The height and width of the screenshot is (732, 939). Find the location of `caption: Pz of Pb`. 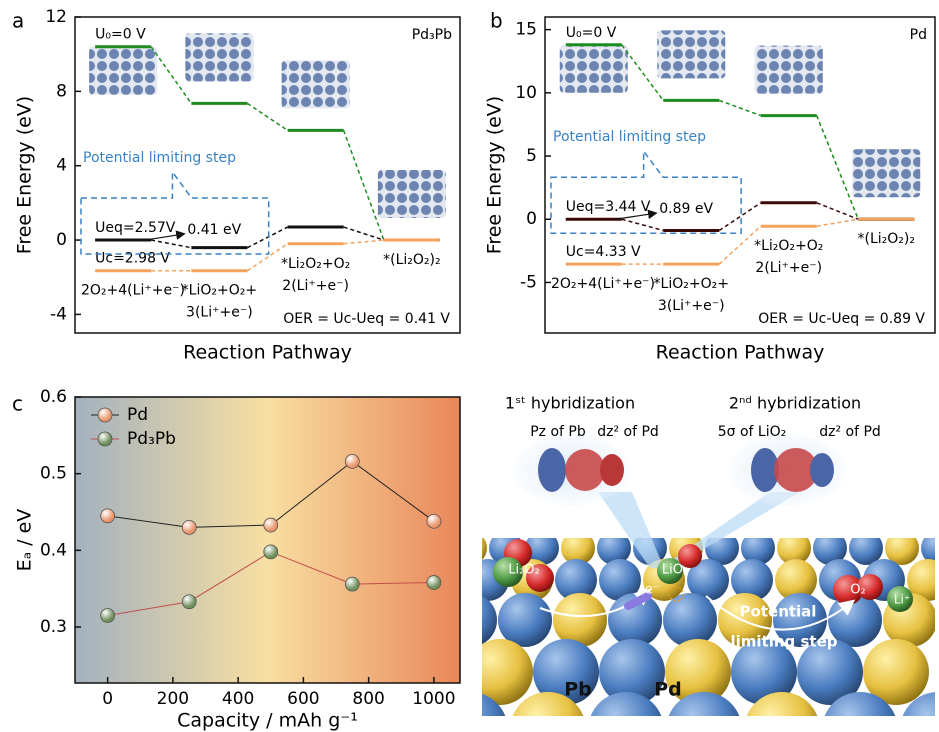

caption: Pz of Pb is located at coordinates (558, 432).